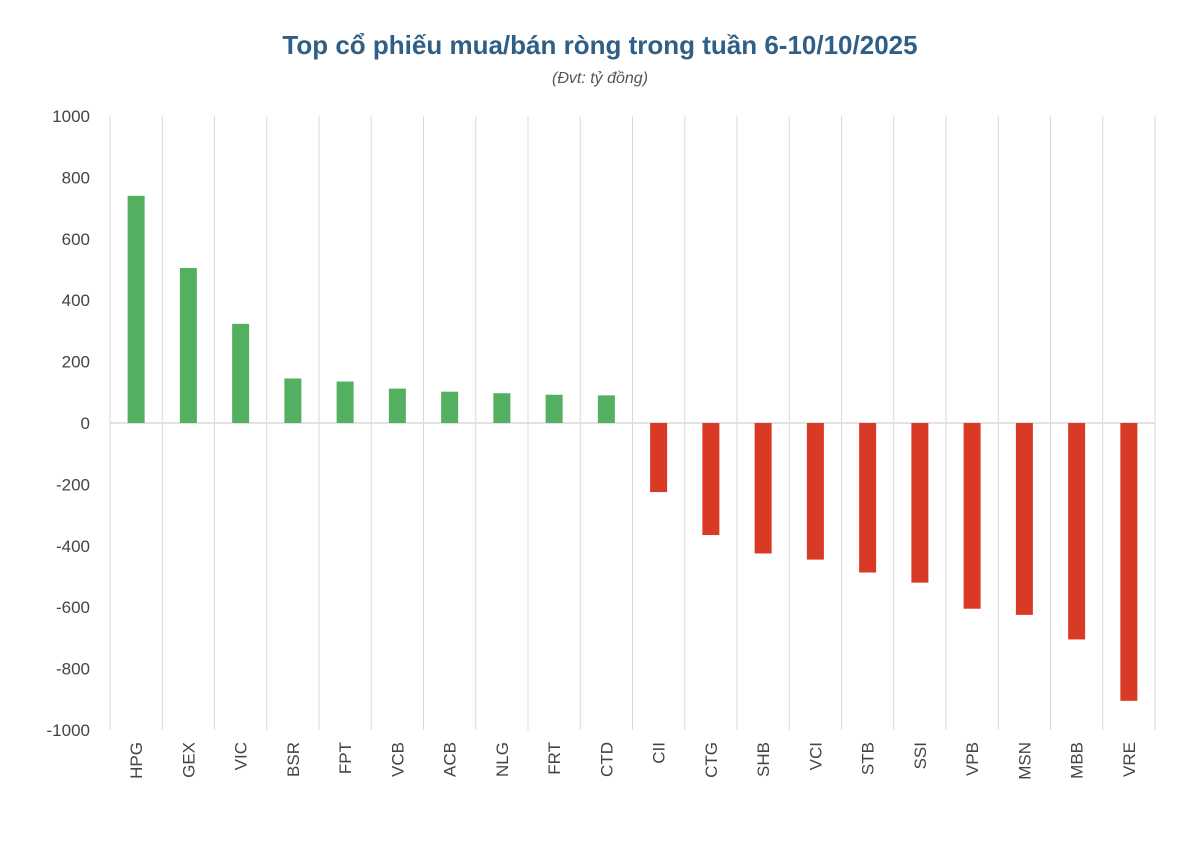 Image resolution: width=1200 pixels, height=845 pixels. I want to click on bar-vre, so click(1129, 562).